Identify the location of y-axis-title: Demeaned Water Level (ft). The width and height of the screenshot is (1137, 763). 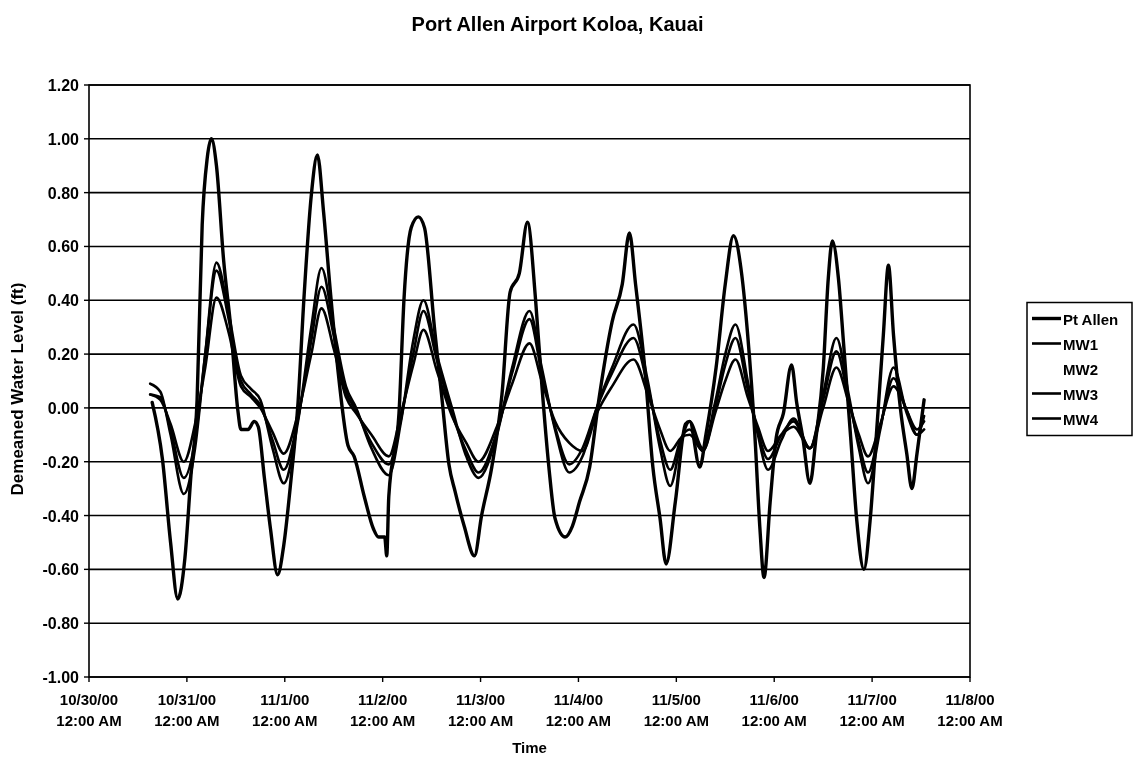
(17, 389).